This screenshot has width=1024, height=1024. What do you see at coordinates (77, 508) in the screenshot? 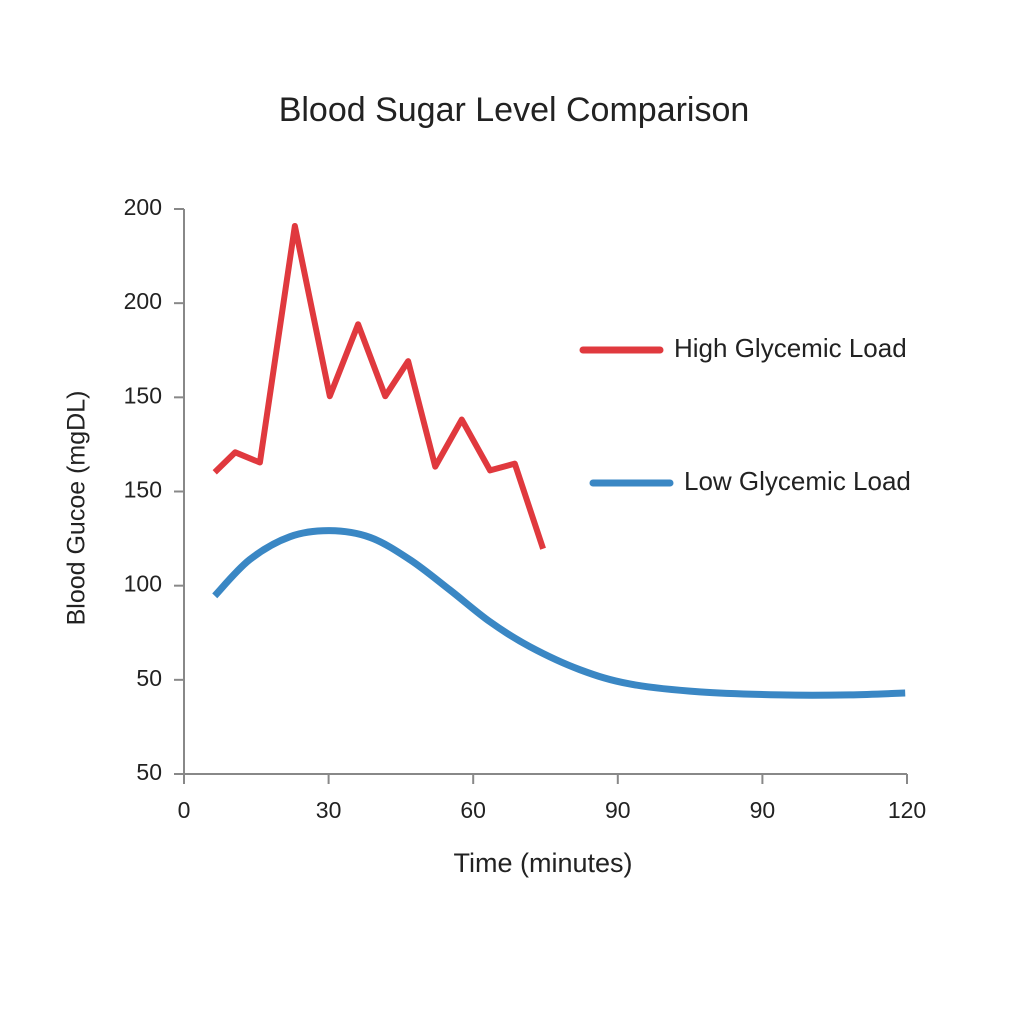
I see `y-axis-label: Blood Gucoe (mgDL)` at bounding box center [77, 508].